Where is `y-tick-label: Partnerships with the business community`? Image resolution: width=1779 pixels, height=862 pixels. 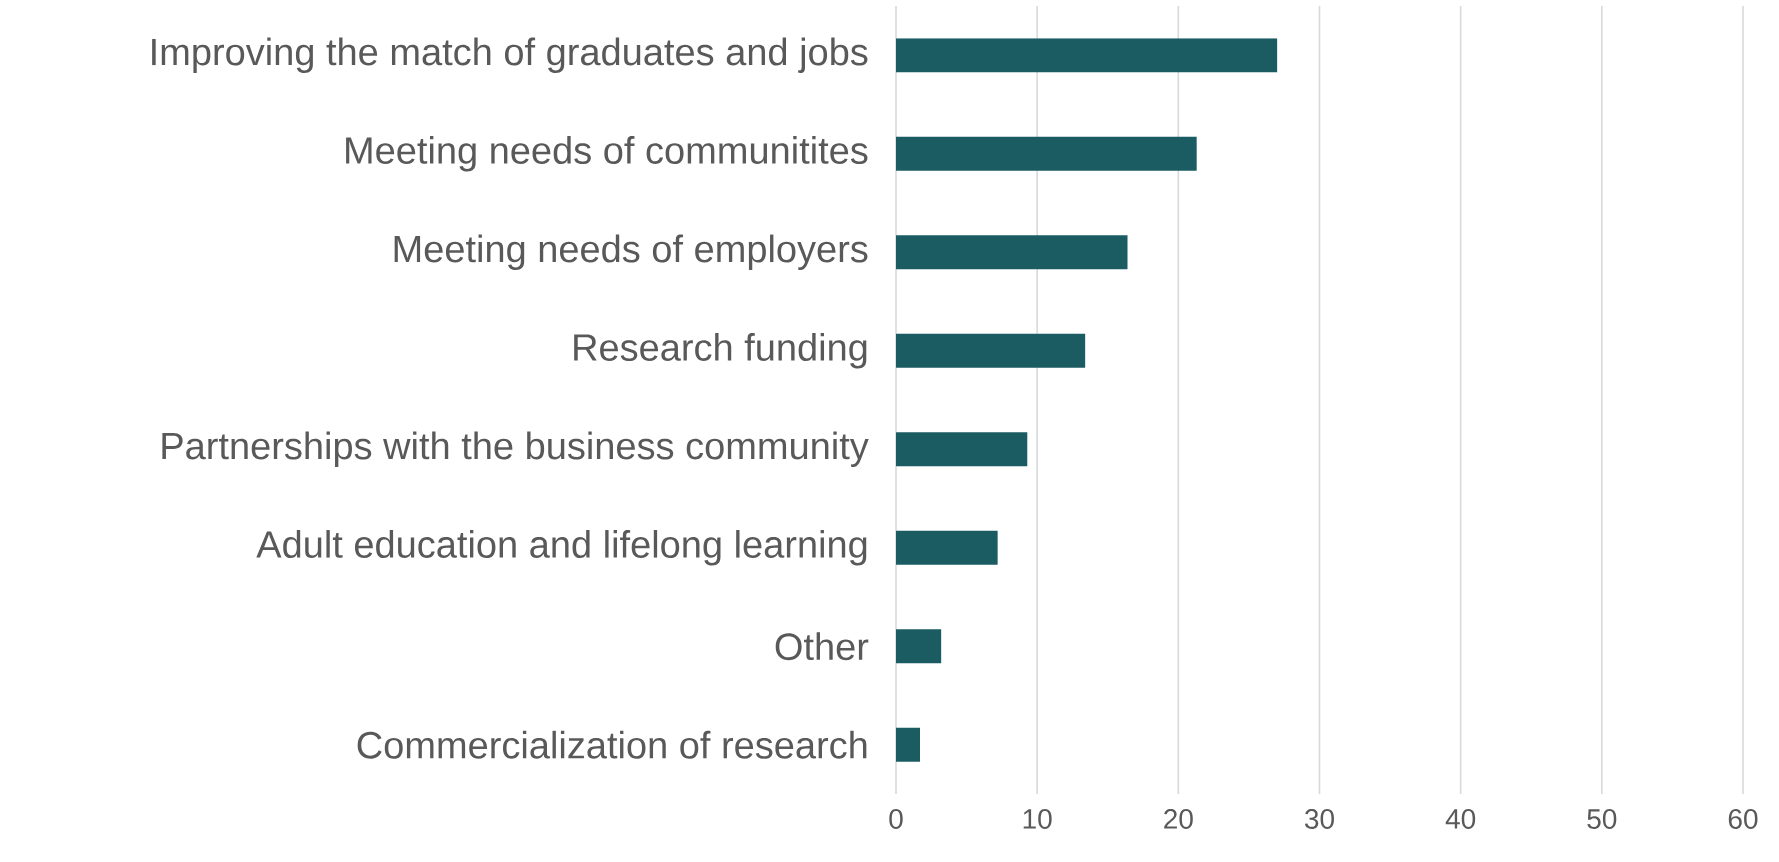
y-tick-label: Partnerships with the business community is located at coordinates (515, 449).